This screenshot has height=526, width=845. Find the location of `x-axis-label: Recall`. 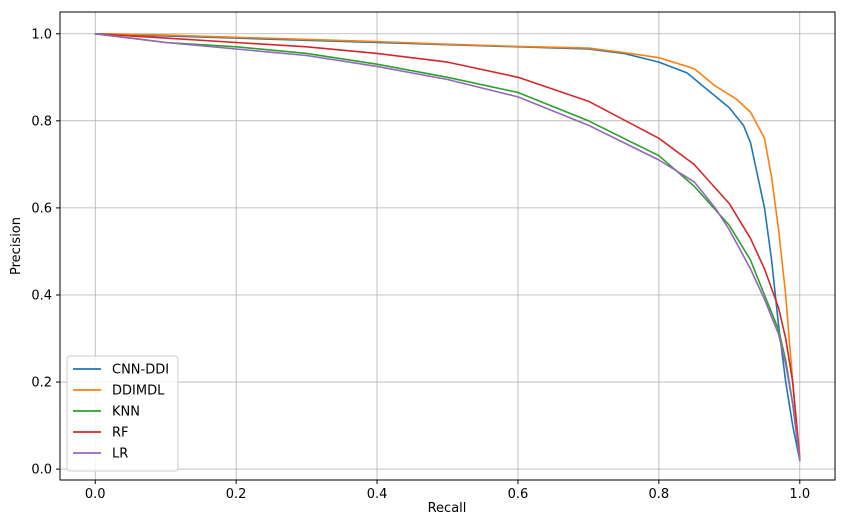

x-axis-label: Recall is located at coordinates (447, 508).